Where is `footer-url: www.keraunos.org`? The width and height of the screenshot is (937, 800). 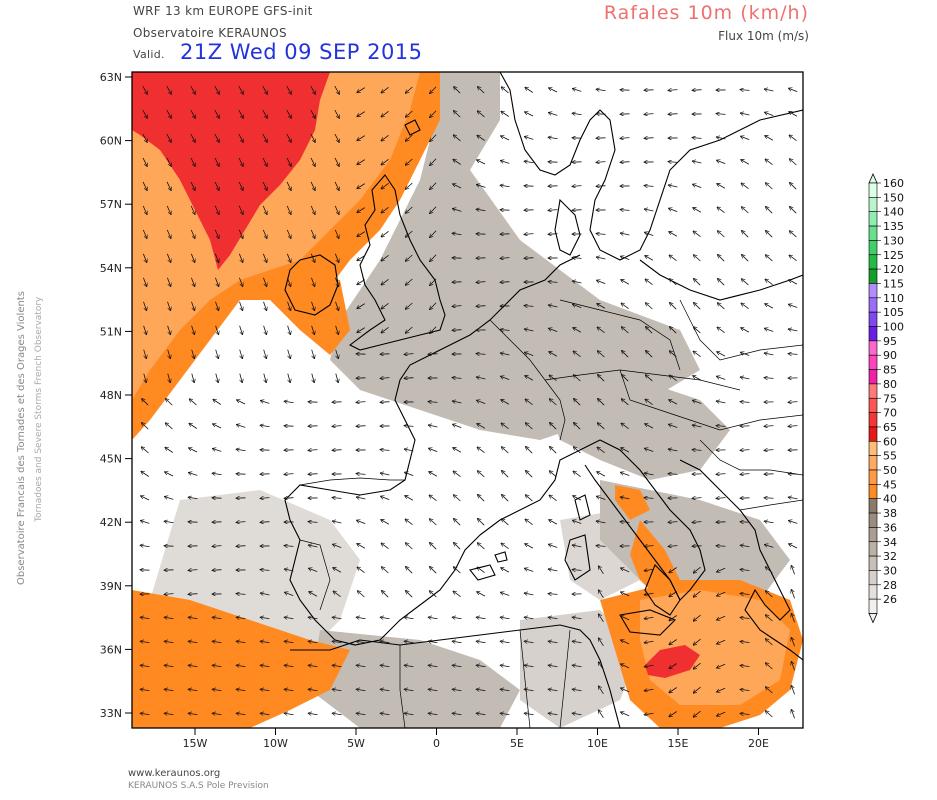
footer-url: www.keraunos.org is located at coordinates (174, 773).